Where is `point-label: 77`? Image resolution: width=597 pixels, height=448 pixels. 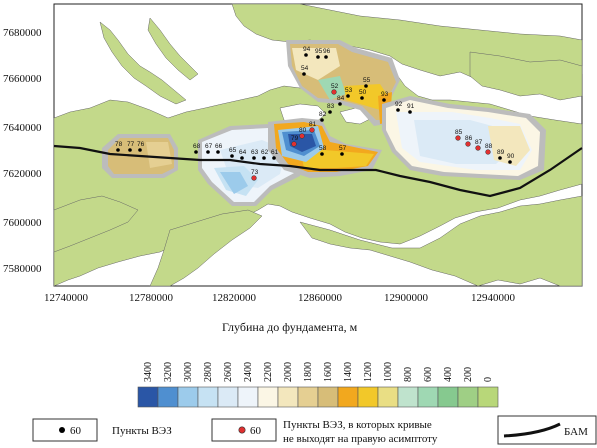 point-label: 77 is located at coordinates (131, 144).